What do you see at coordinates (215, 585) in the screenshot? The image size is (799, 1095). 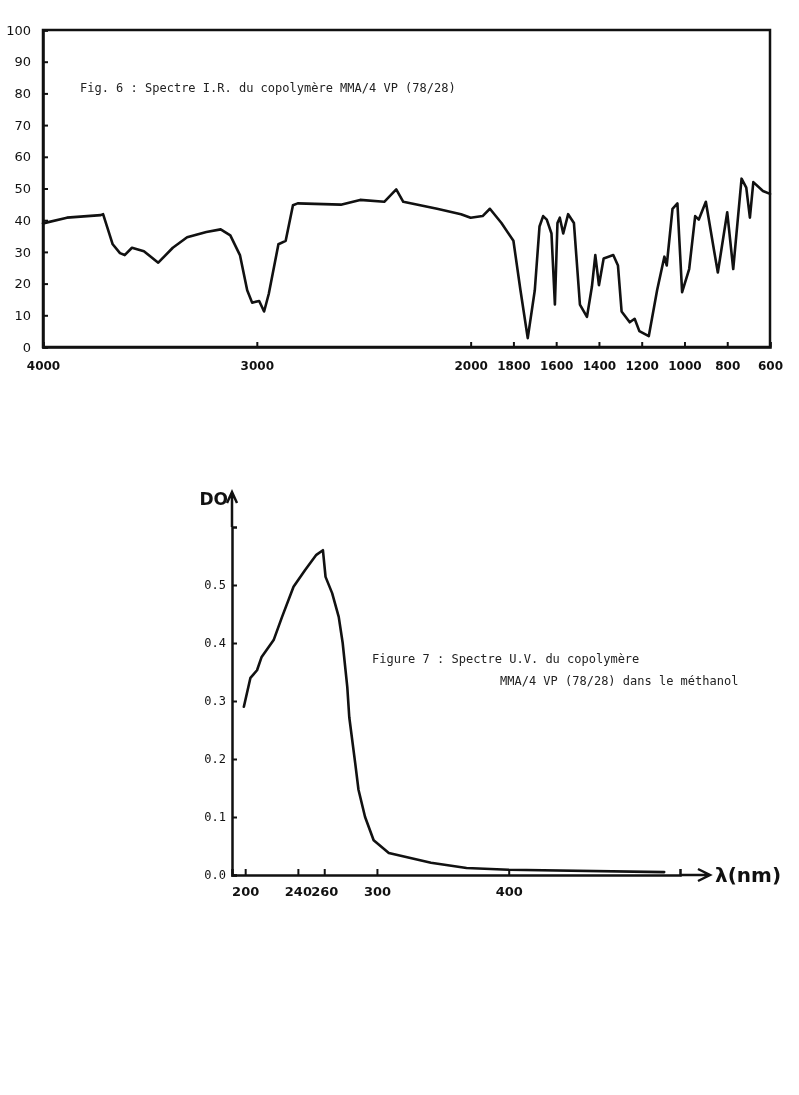 I see `y-tick-label: 0.5` at bounding box center [215, 585].